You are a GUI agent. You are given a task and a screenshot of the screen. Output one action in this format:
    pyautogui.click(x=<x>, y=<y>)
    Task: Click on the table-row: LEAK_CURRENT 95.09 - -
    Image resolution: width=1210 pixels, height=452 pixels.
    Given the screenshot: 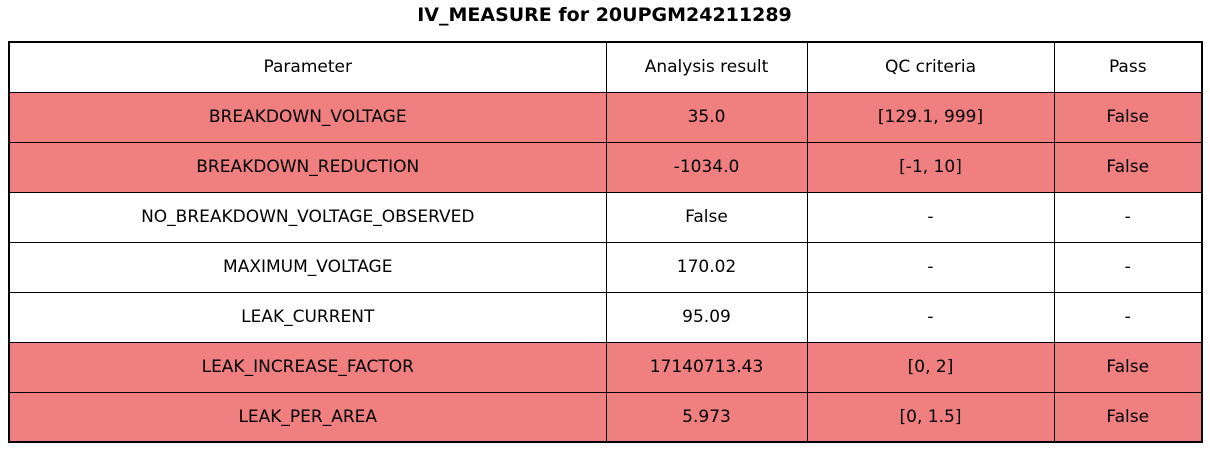 What is the action you would take?
    pyautogui.click(x=605, y=317)
    